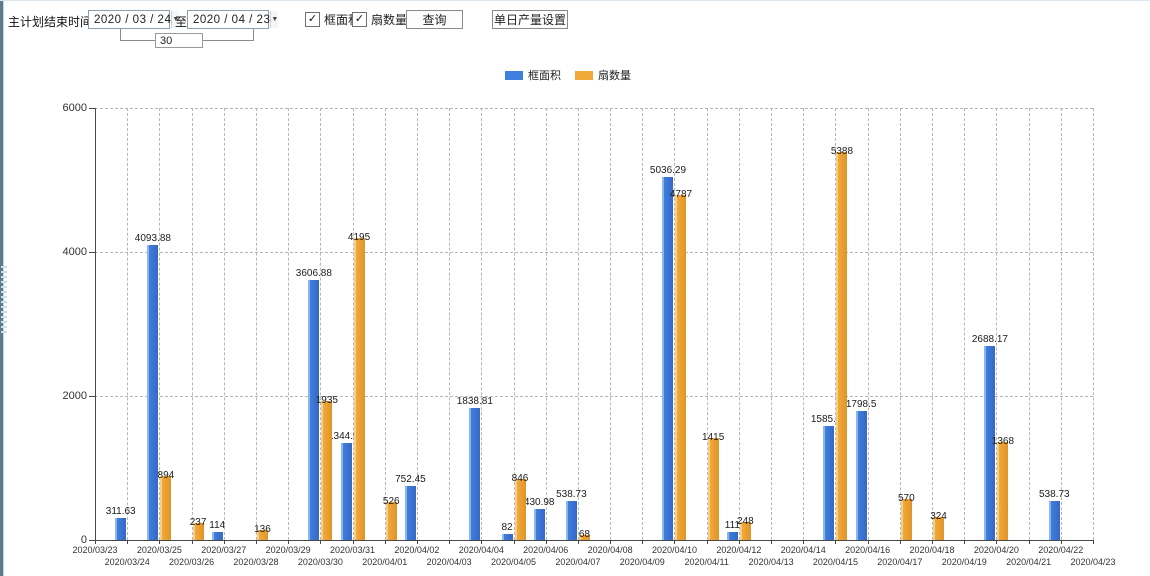 Image resolution: width=1150 pixels, height=576 pixels. What do you see at coordinates (594, 540) in the screenshot?
I see `x-axis-line` at bounding box center [594, 540].